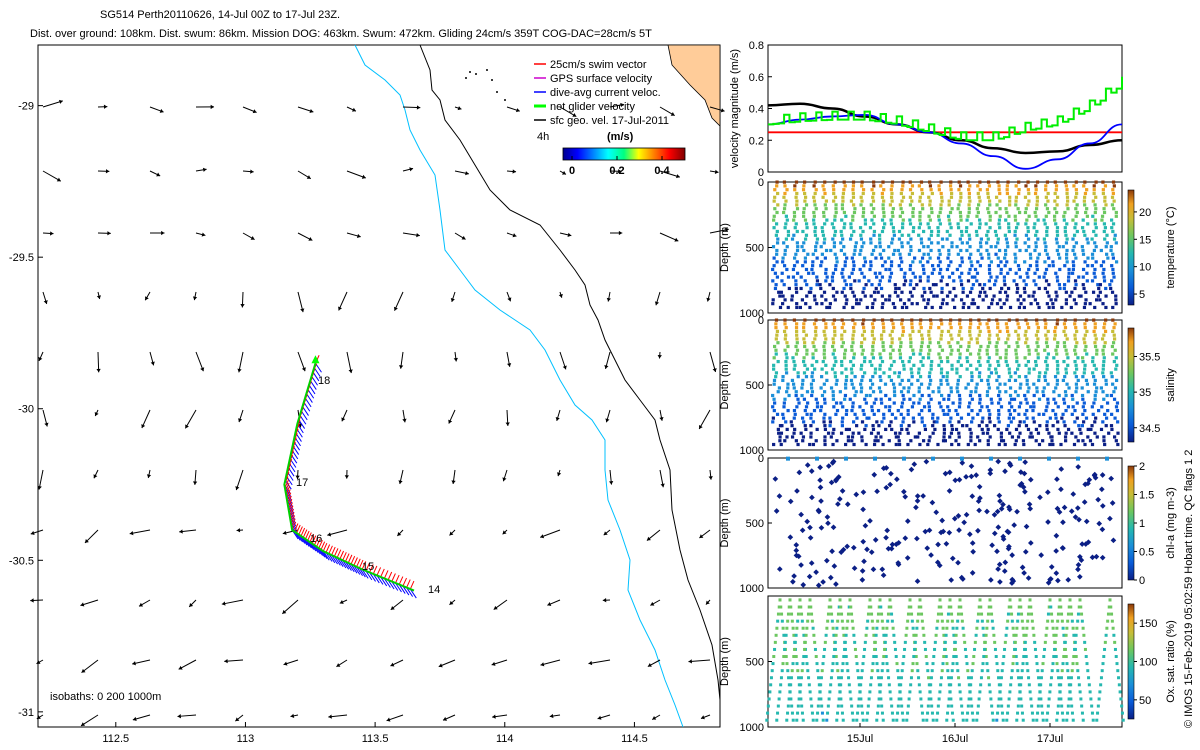 The image size is (1200, 750). I want to click on colorbar-label: salinity, so click(1171, 385).